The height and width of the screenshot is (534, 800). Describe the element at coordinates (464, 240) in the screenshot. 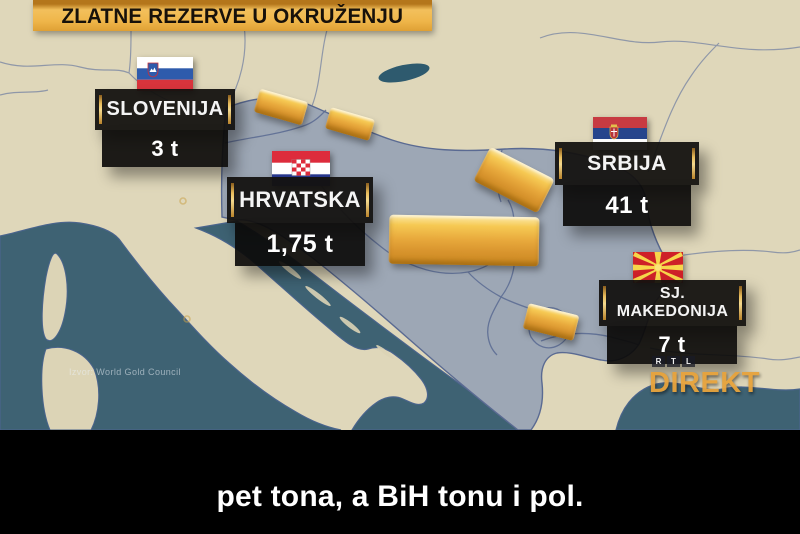

I see `gold-bar-large-icon` at that location.